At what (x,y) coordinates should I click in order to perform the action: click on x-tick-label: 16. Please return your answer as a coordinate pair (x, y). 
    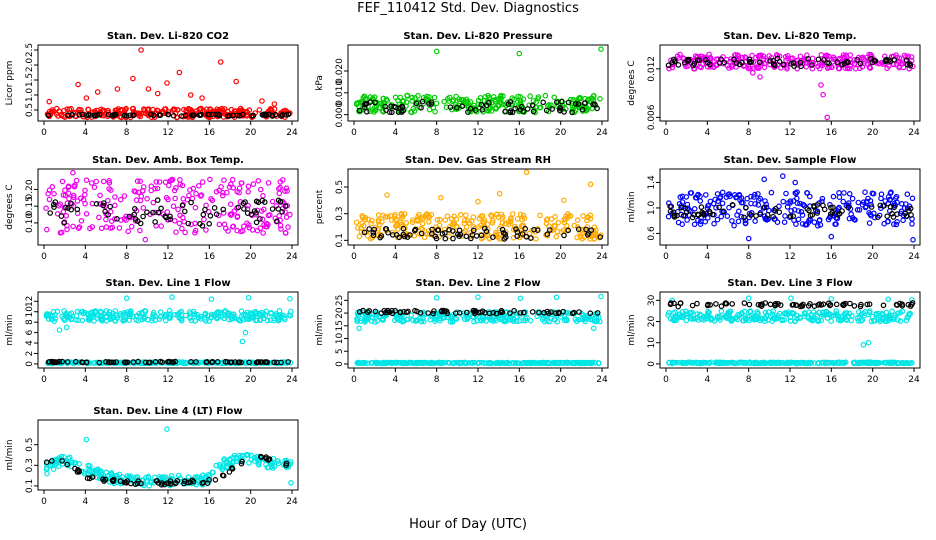
    Looking at the image, I should click on (210, 380).